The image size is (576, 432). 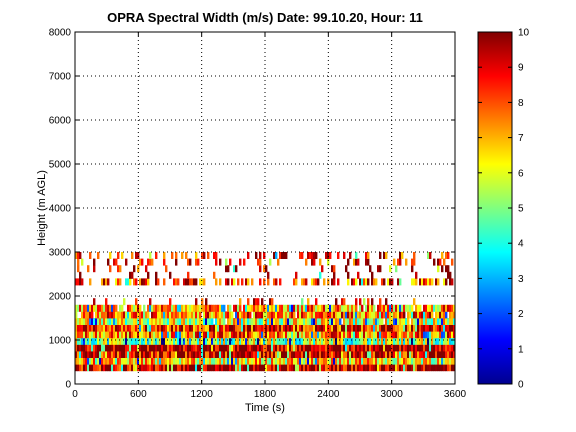 I want to click on x-tick-label: 2400, so click(x=328, y=394).